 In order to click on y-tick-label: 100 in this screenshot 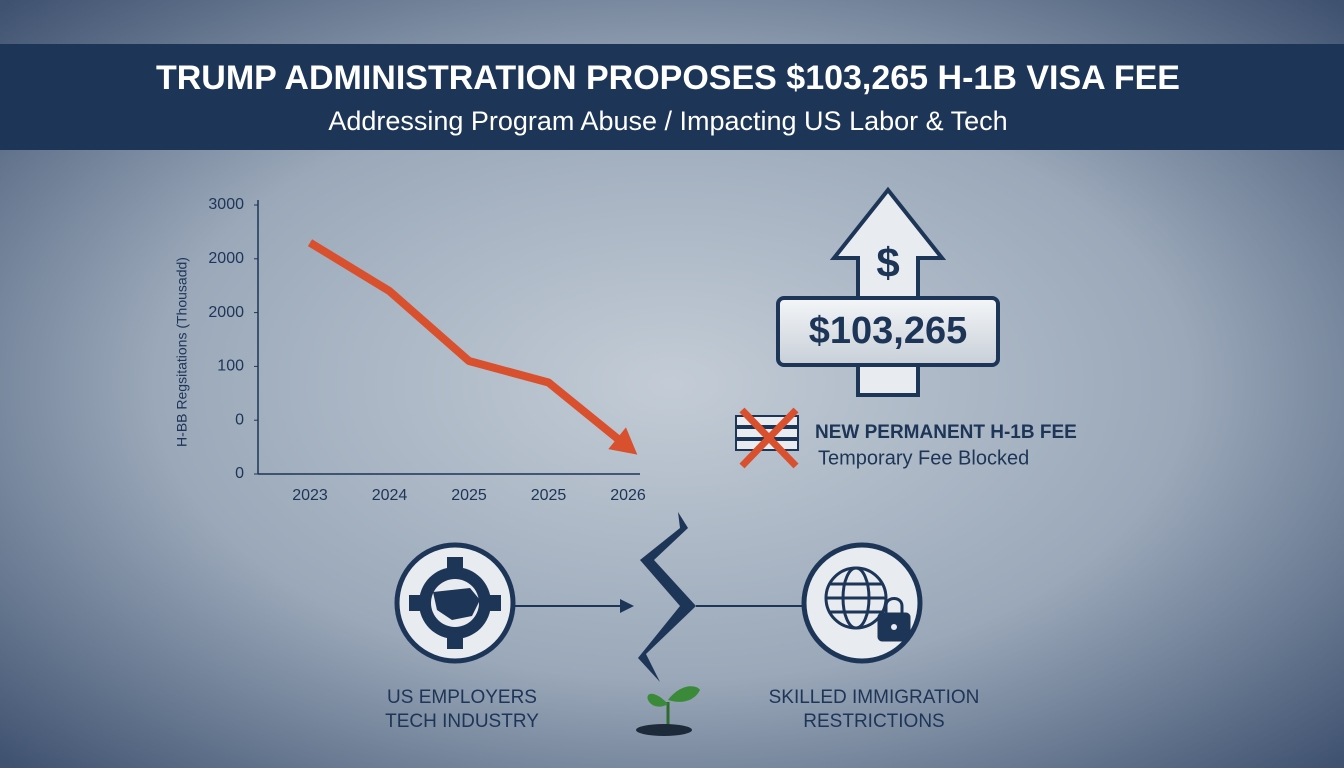, I will do `click(230, 366)`.